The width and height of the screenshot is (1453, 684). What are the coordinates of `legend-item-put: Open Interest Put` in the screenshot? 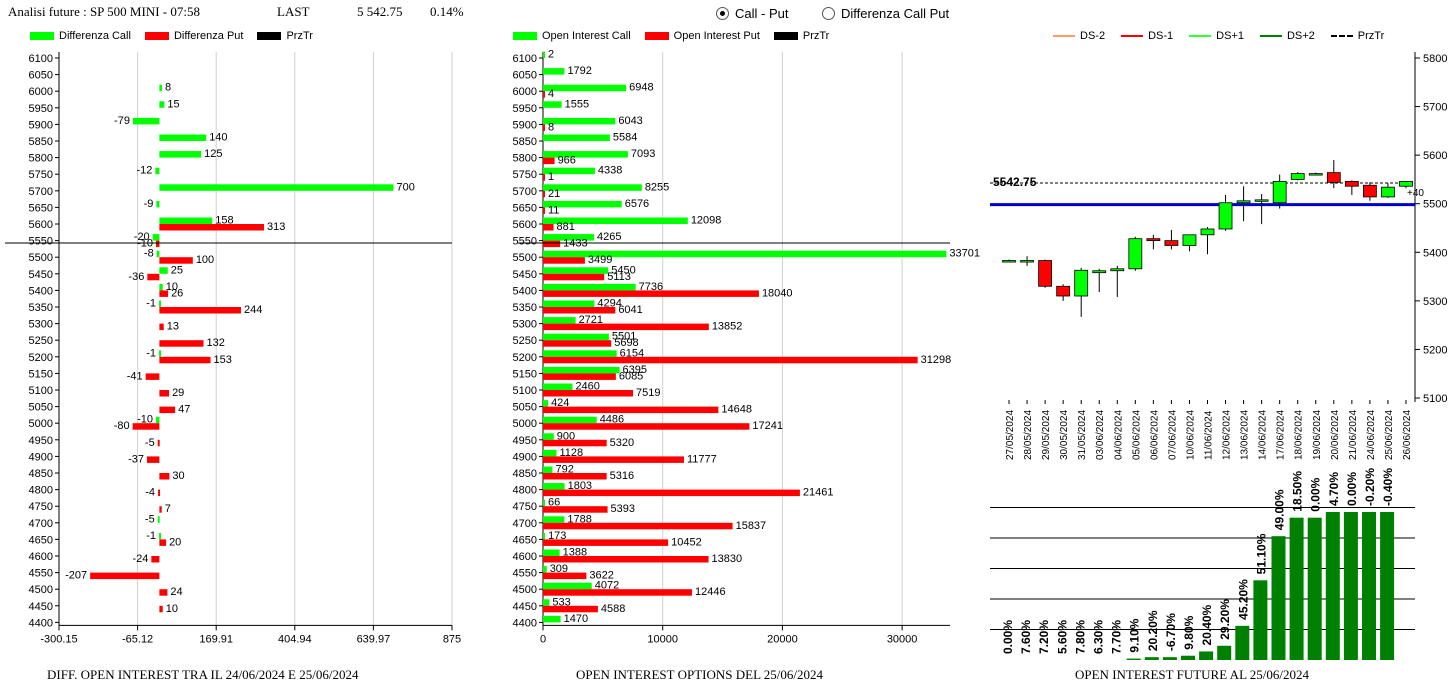 It's located at (702, 36).